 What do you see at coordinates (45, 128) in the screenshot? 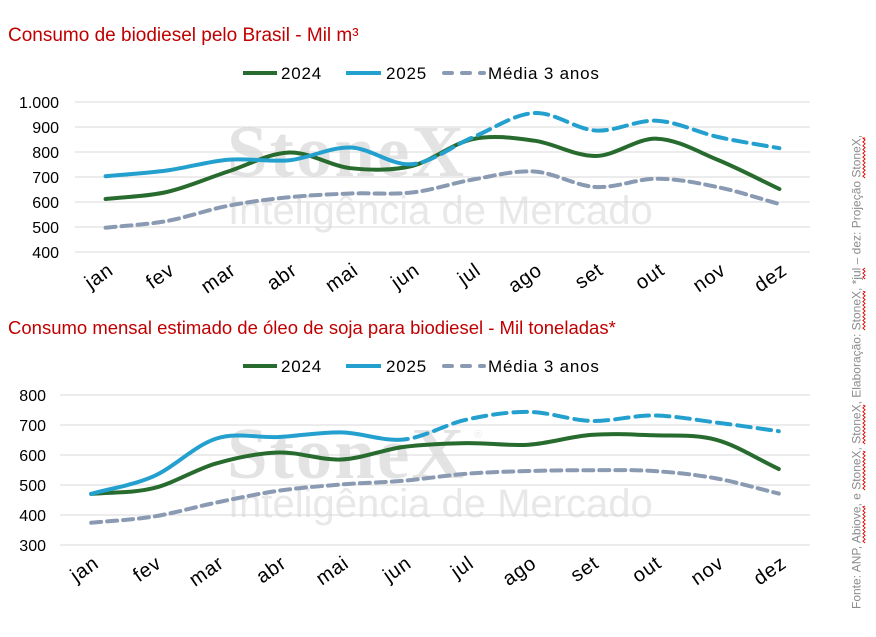
I see `svg-text: 900` at bounding box center [45, 128].